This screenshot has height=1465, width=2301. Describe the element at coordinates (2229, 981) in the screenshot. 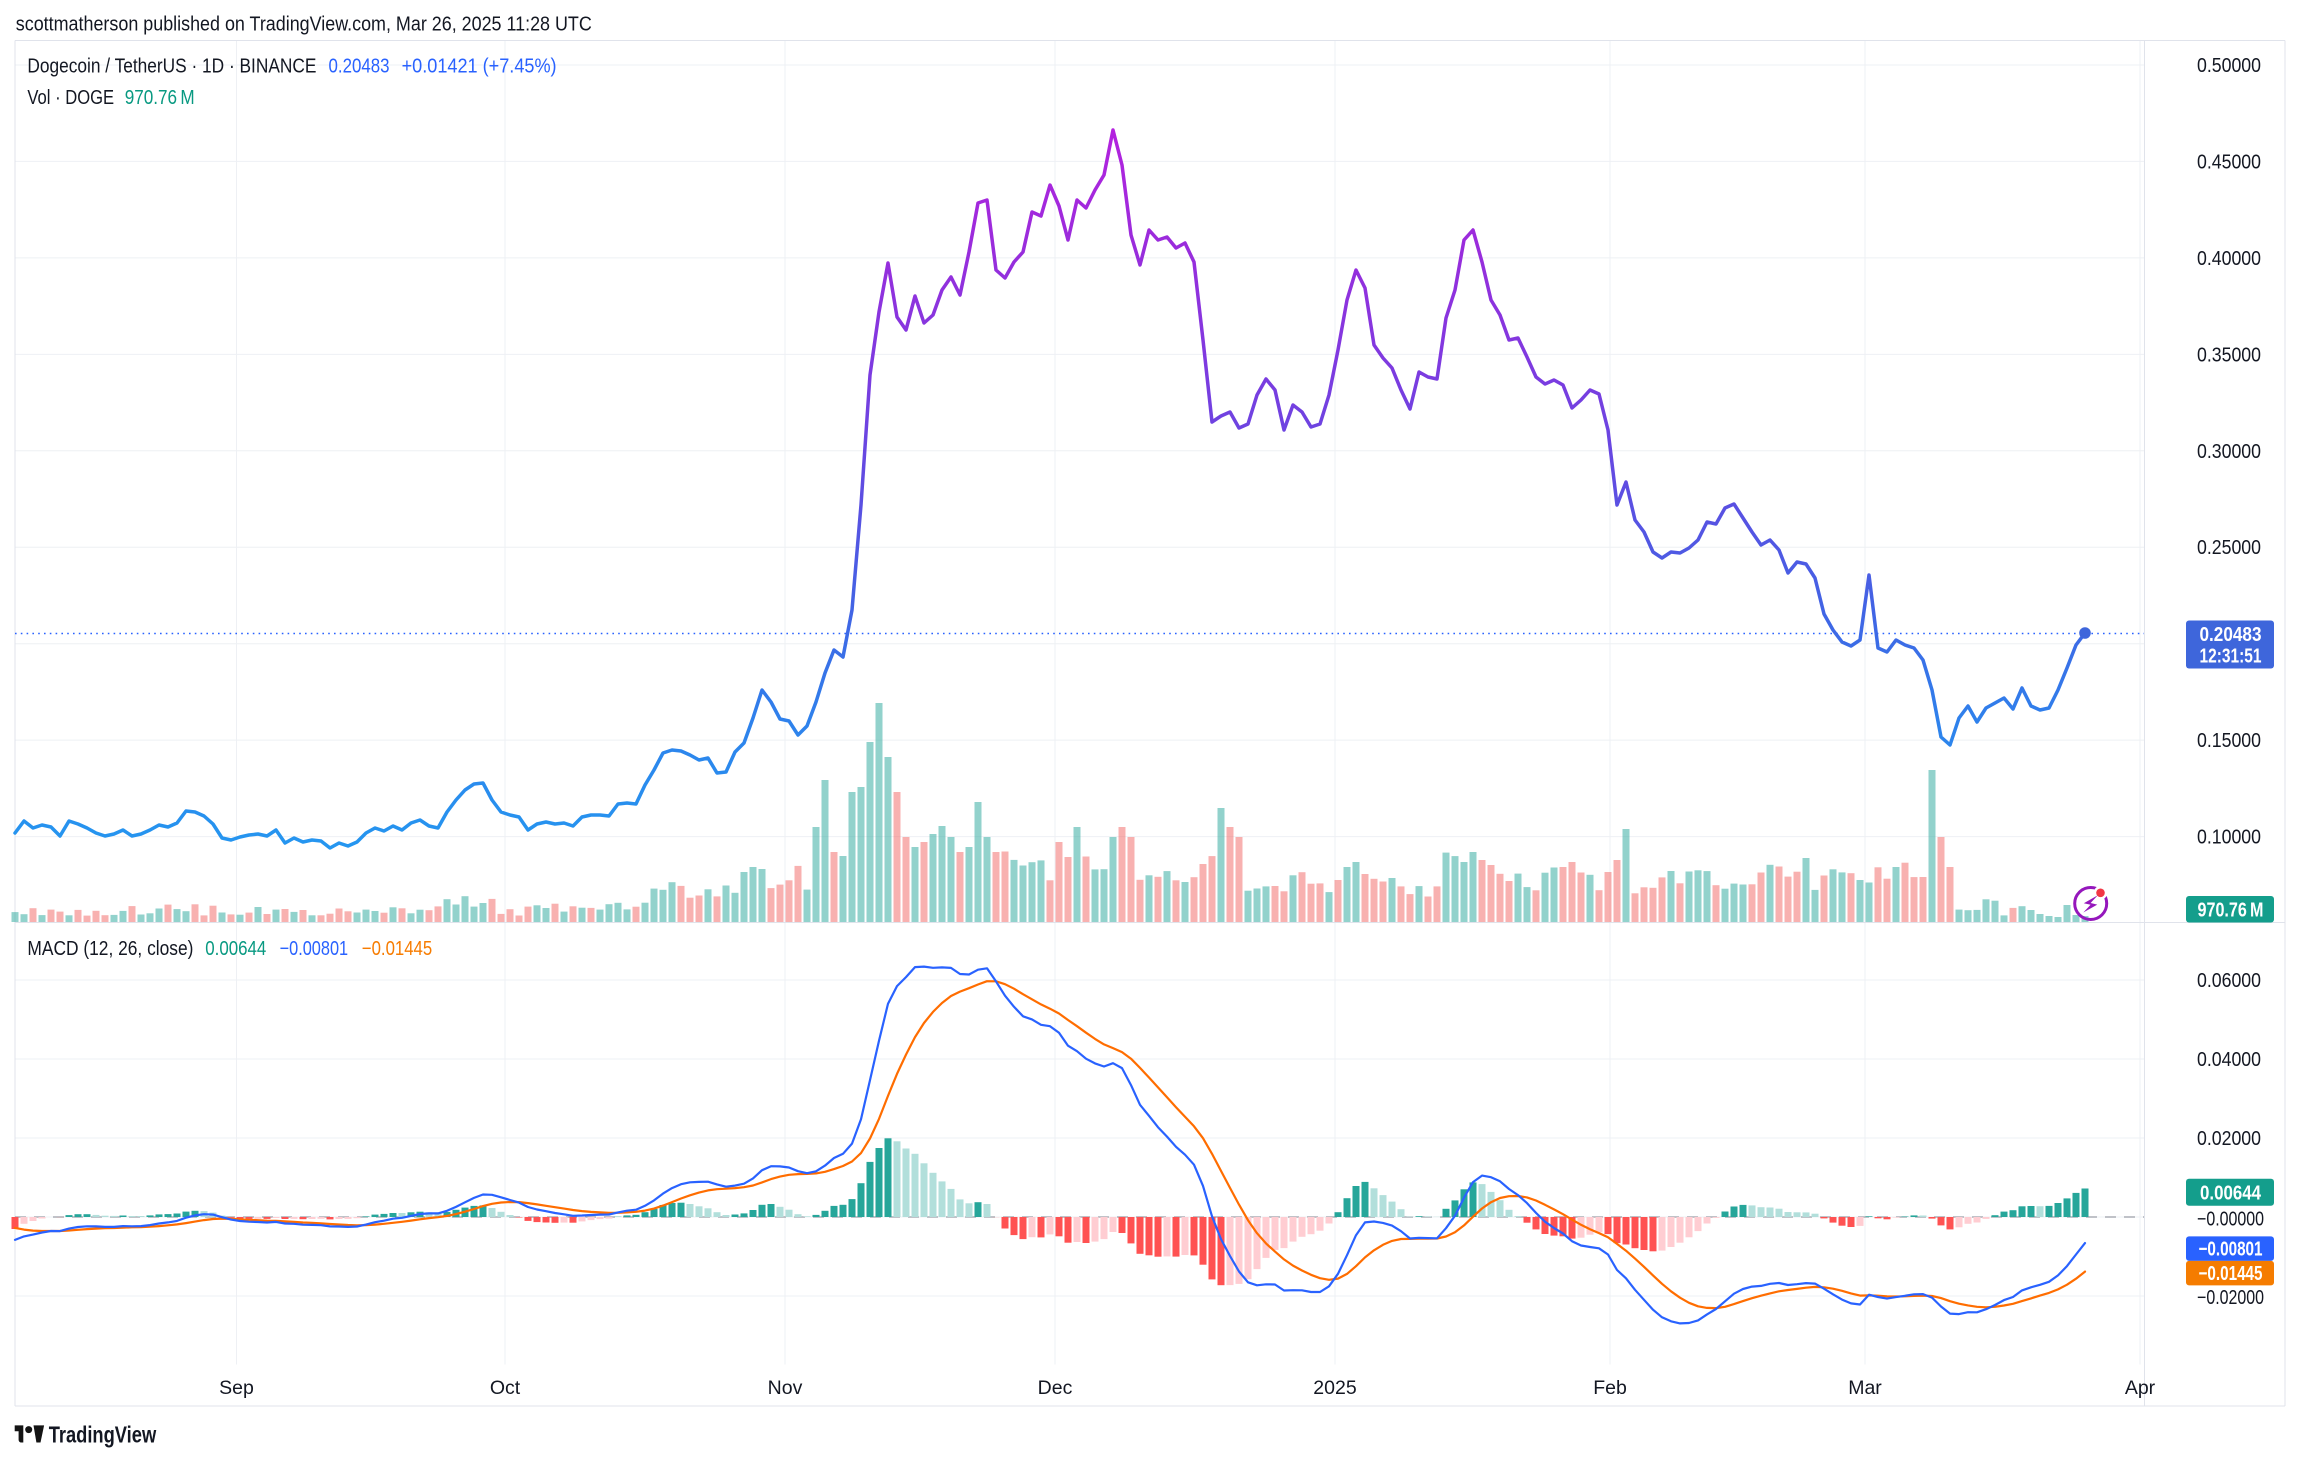

I see `svg-text: 0.06000` at that location.